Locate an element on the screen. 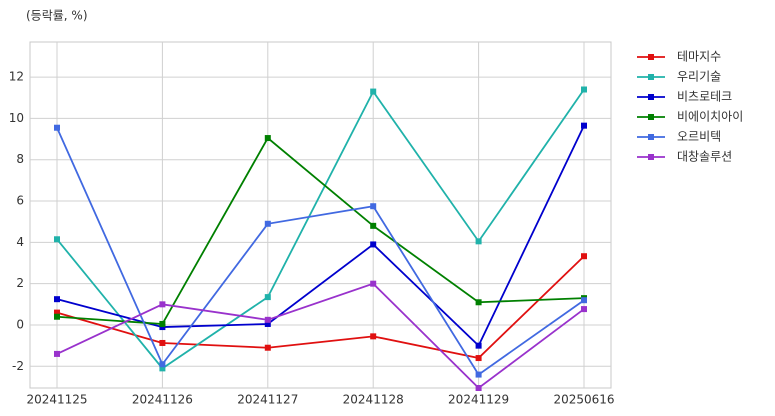 The image size is (775, 416). x-tick-label: 20241126 is located at coordinates (162, 400).